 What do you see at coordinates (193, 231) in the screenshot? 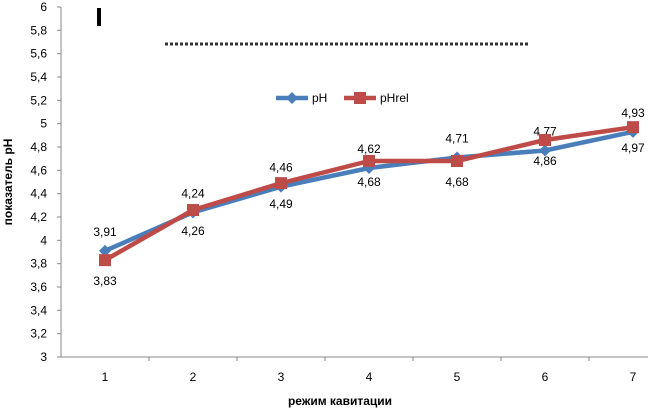
I see `data-label-pHrel: 4,26` at bounding box center [193, 231].